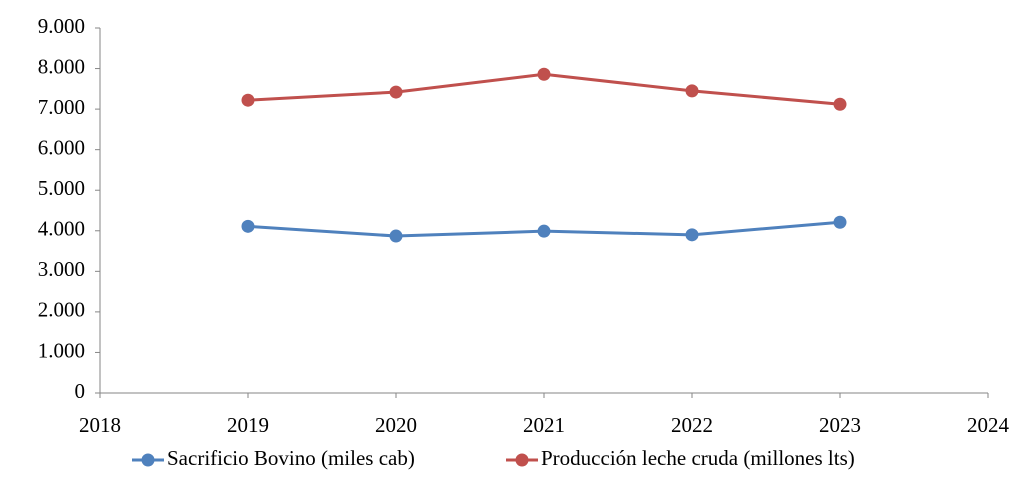  Describe the element at coordinates (840, 425) in the screenshot. I see `x-tick-label: 2023` at that location.